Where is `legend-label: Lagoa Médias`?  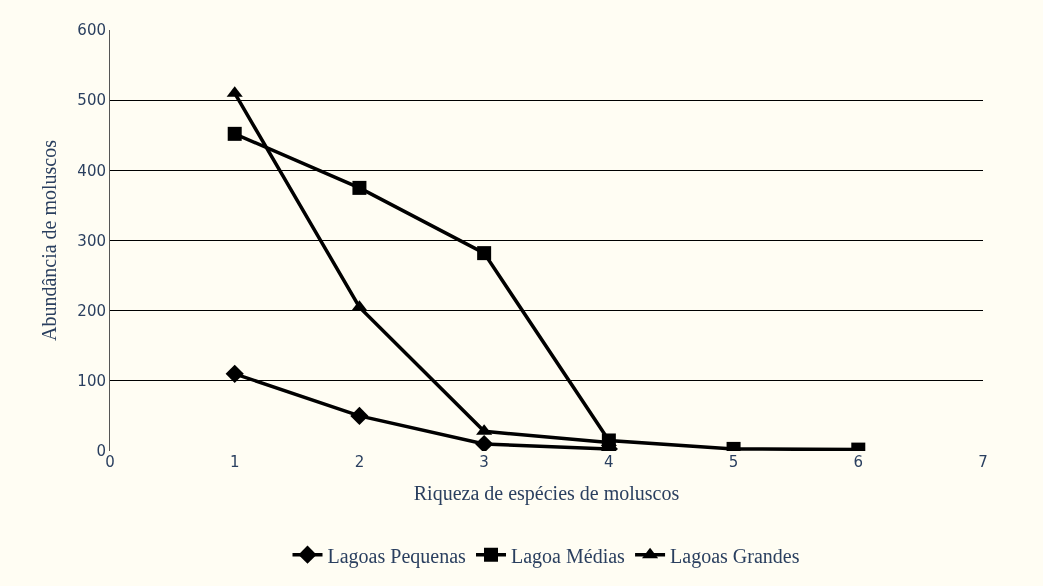
legend-label: Lagoa Médias is located at coordinates (568, 556).